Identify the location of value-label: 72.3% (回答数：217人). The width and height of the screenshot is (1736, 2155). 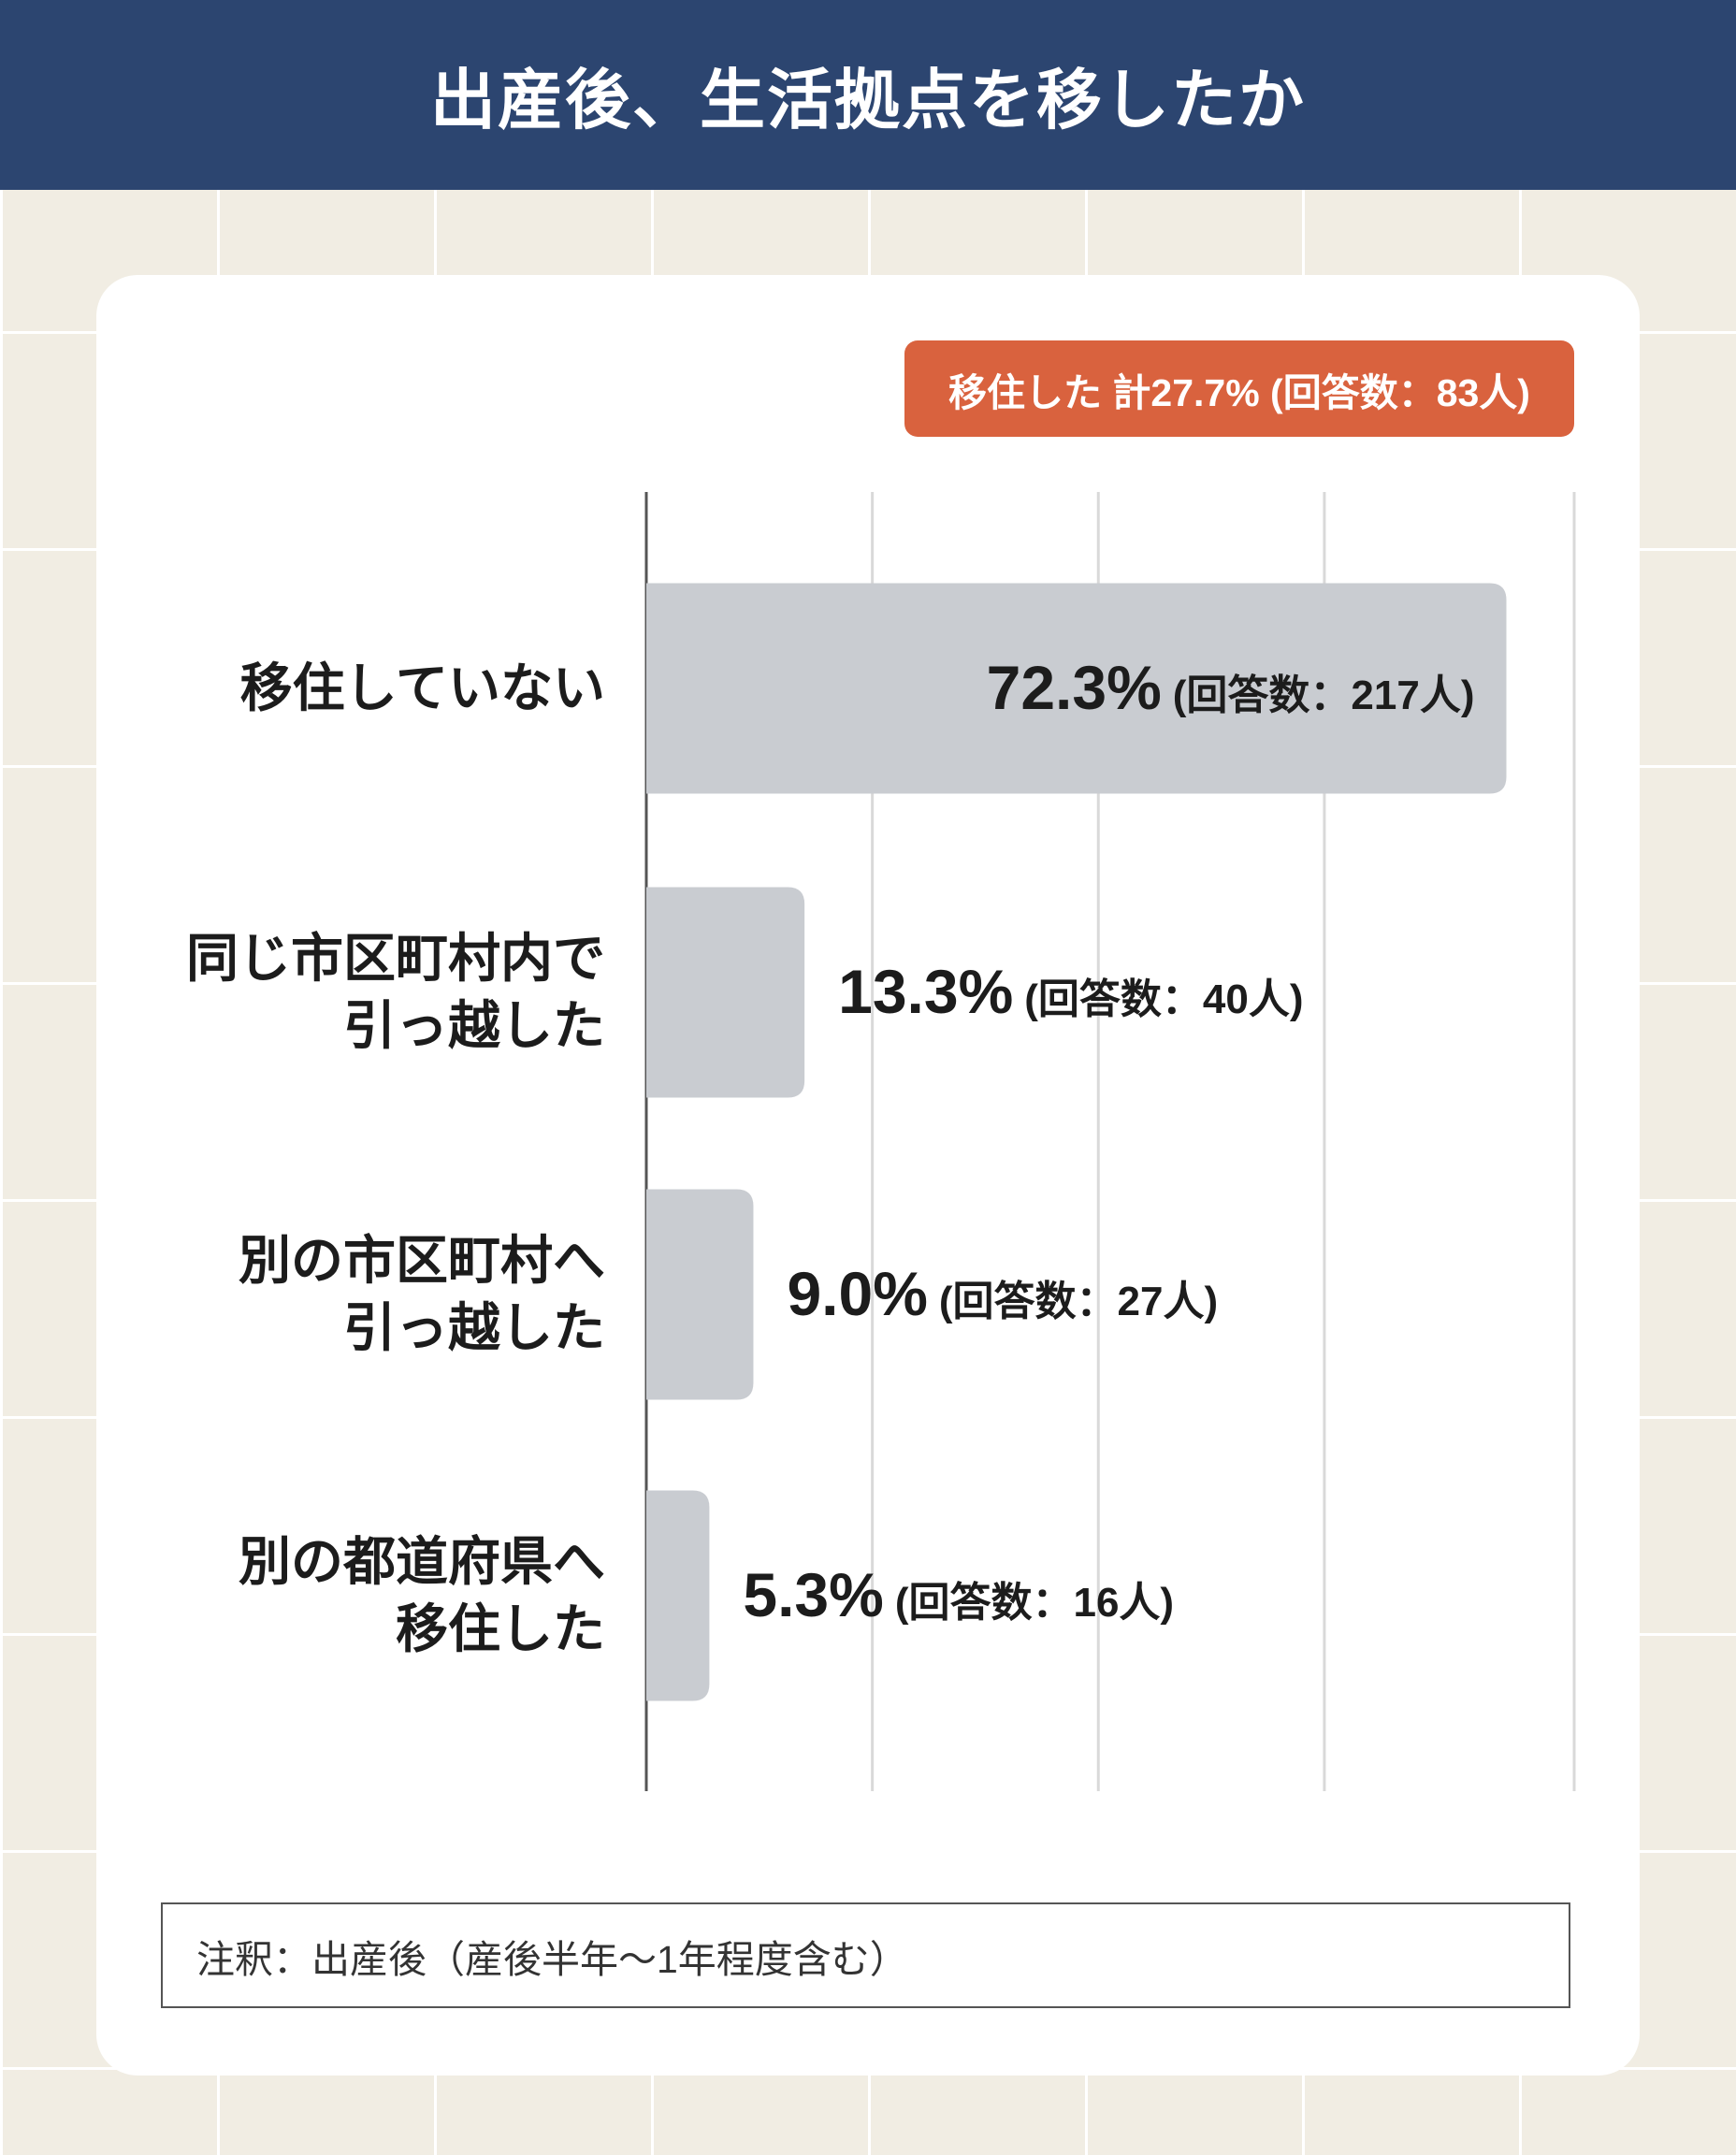
(1231, 688).